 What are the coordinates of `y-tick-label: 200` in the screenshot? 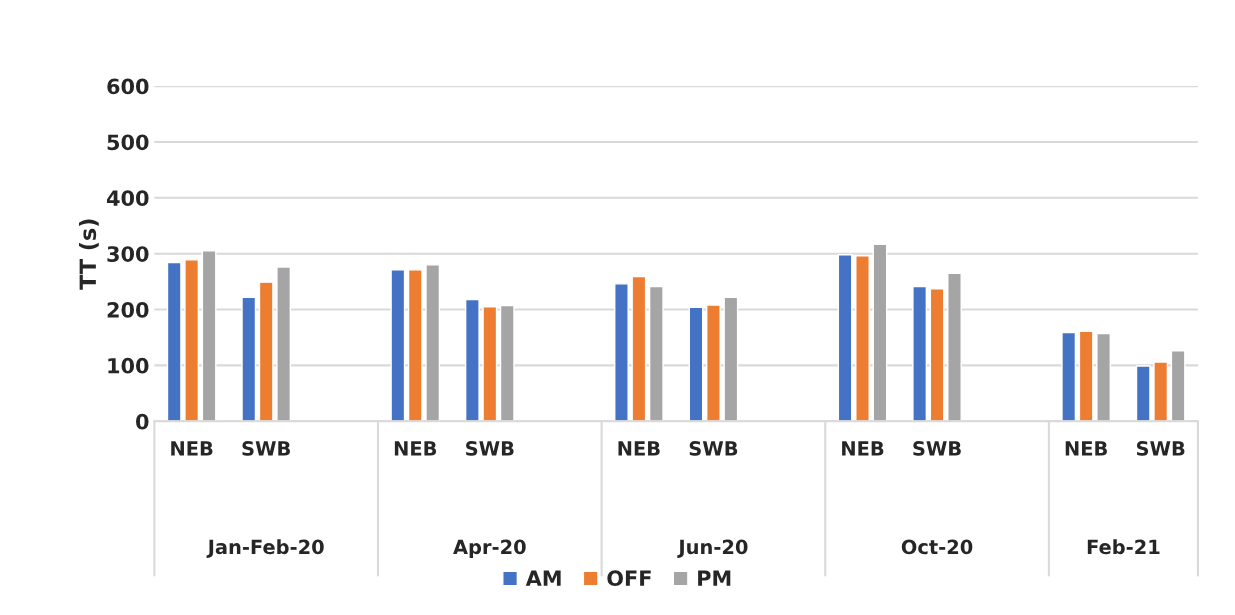 It's located at (128, 310).